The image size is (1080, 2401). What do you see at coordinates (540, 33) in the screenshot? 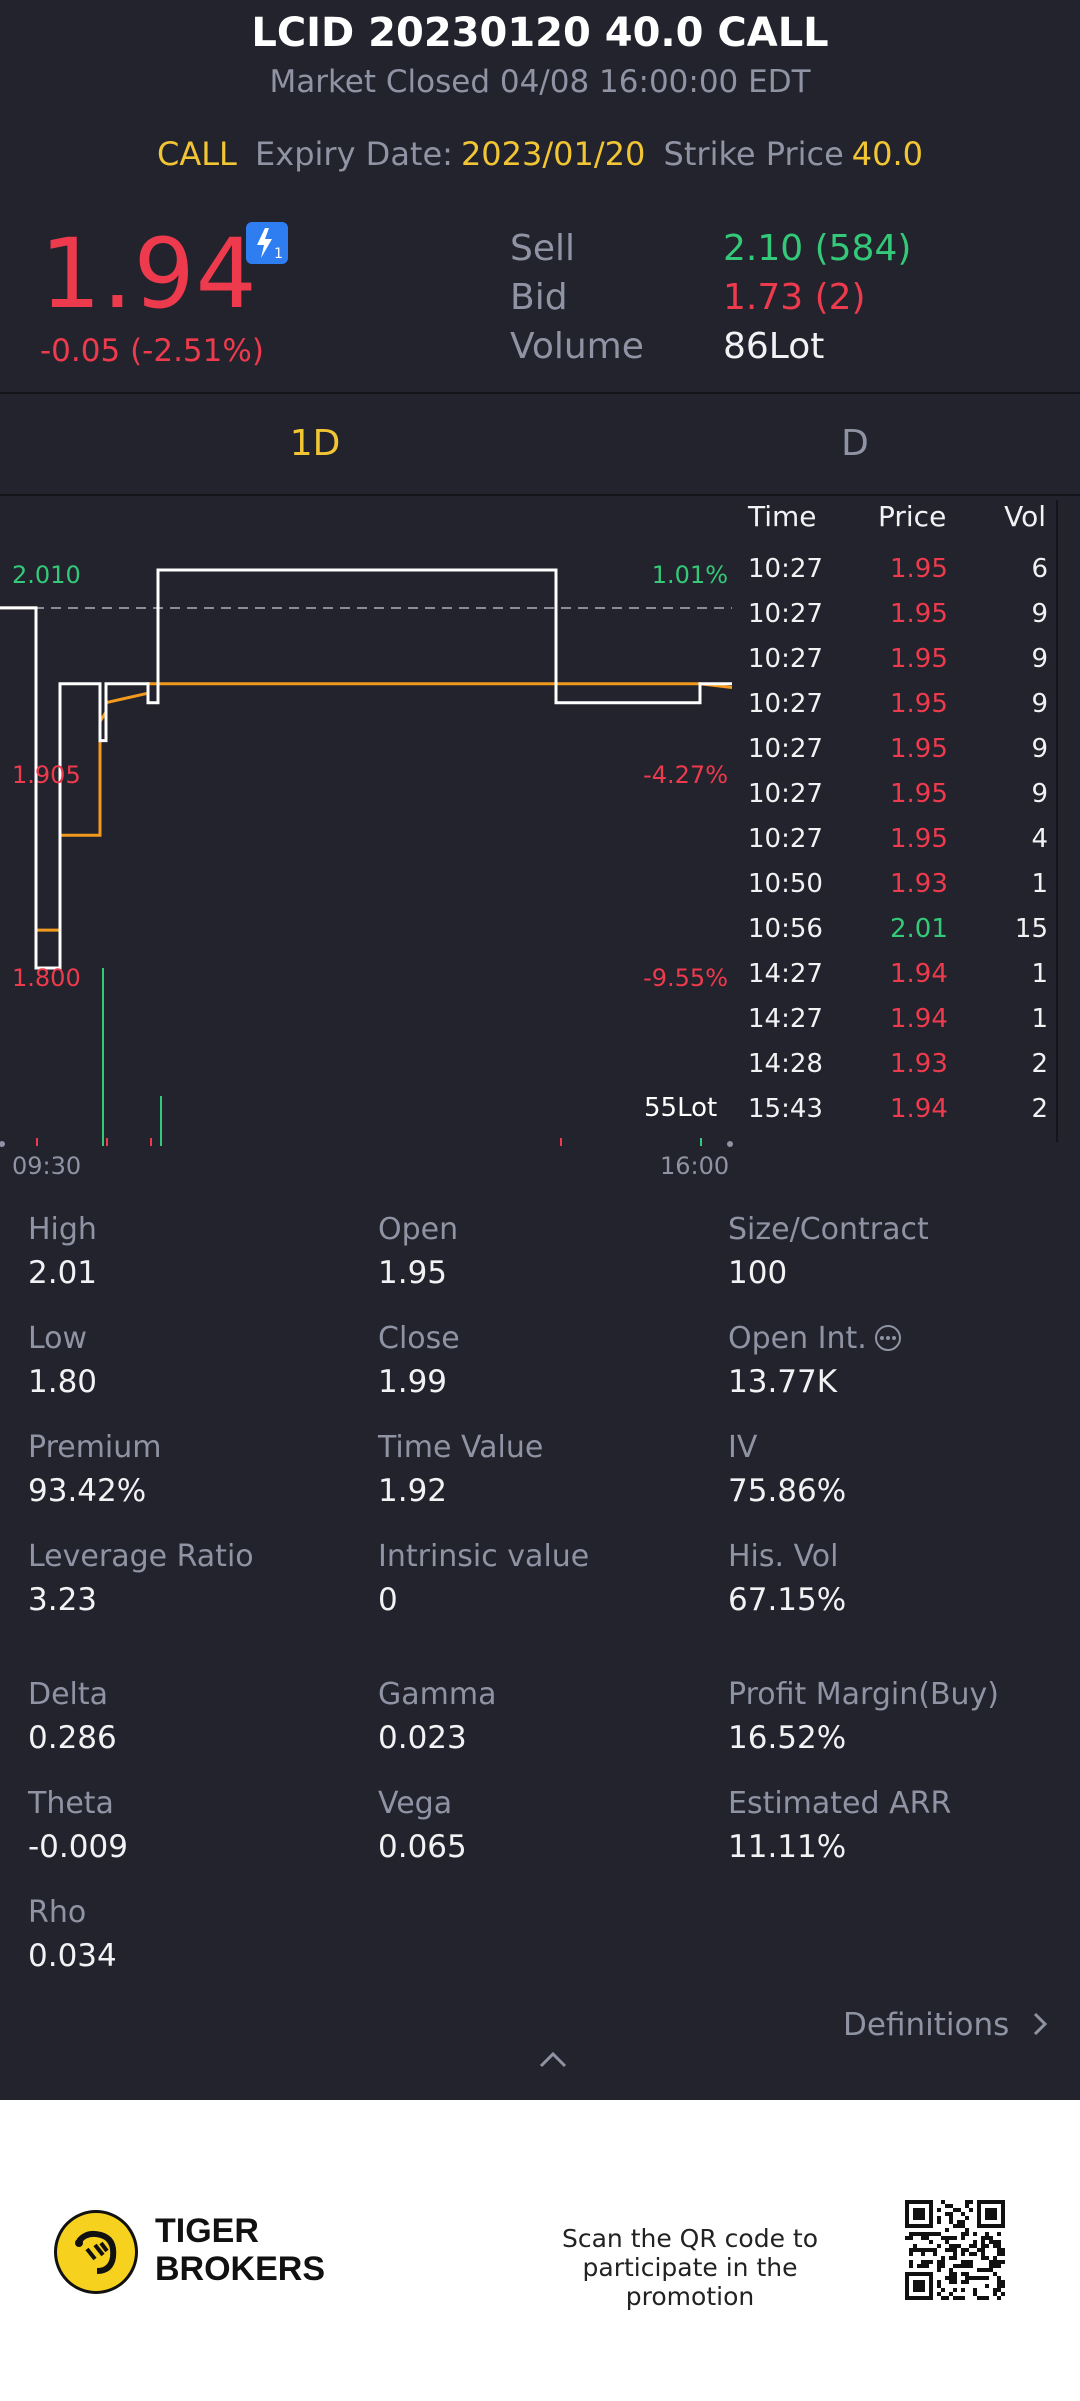
I see `contract-title: LCID 20230120 40.0 CALL` at bounding box center [540, 33].